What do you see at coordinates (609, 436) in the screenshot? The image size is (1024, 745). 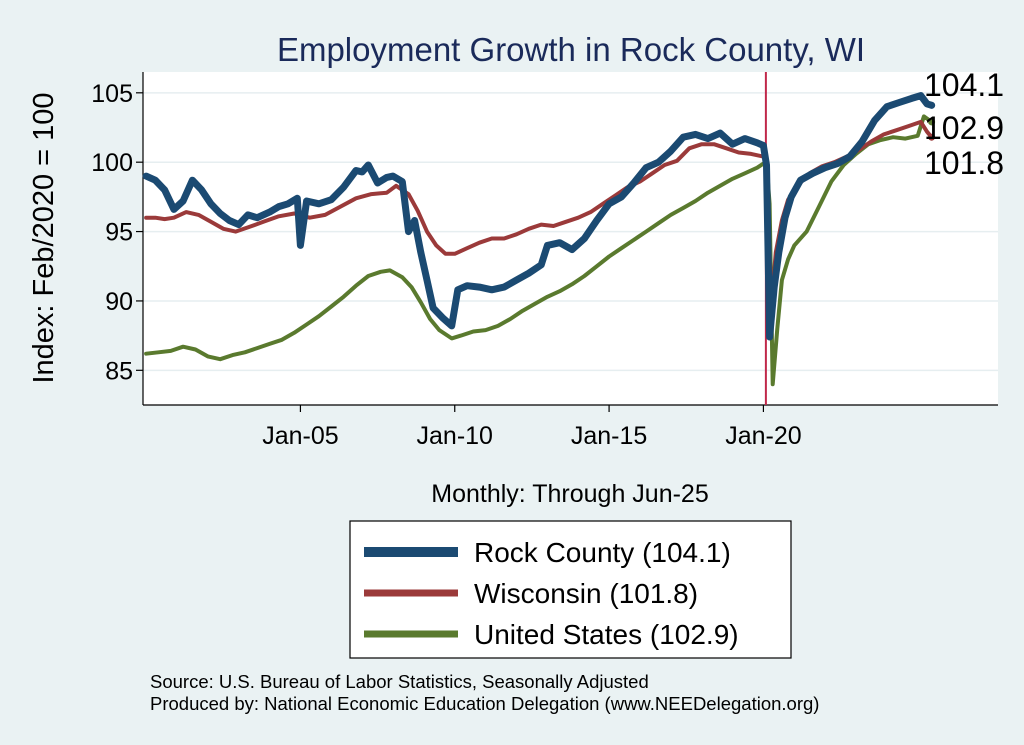 I see `x-tick-label-Jan-15: Jan-15` at bounding box center [609, 436].